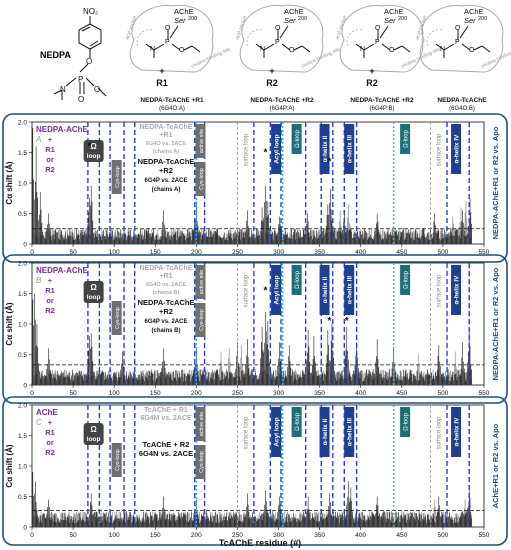  What do you see at coordinates (381, 38) in the screenshot?
I see `enzyme-outline` at bounding box center [381, 38].